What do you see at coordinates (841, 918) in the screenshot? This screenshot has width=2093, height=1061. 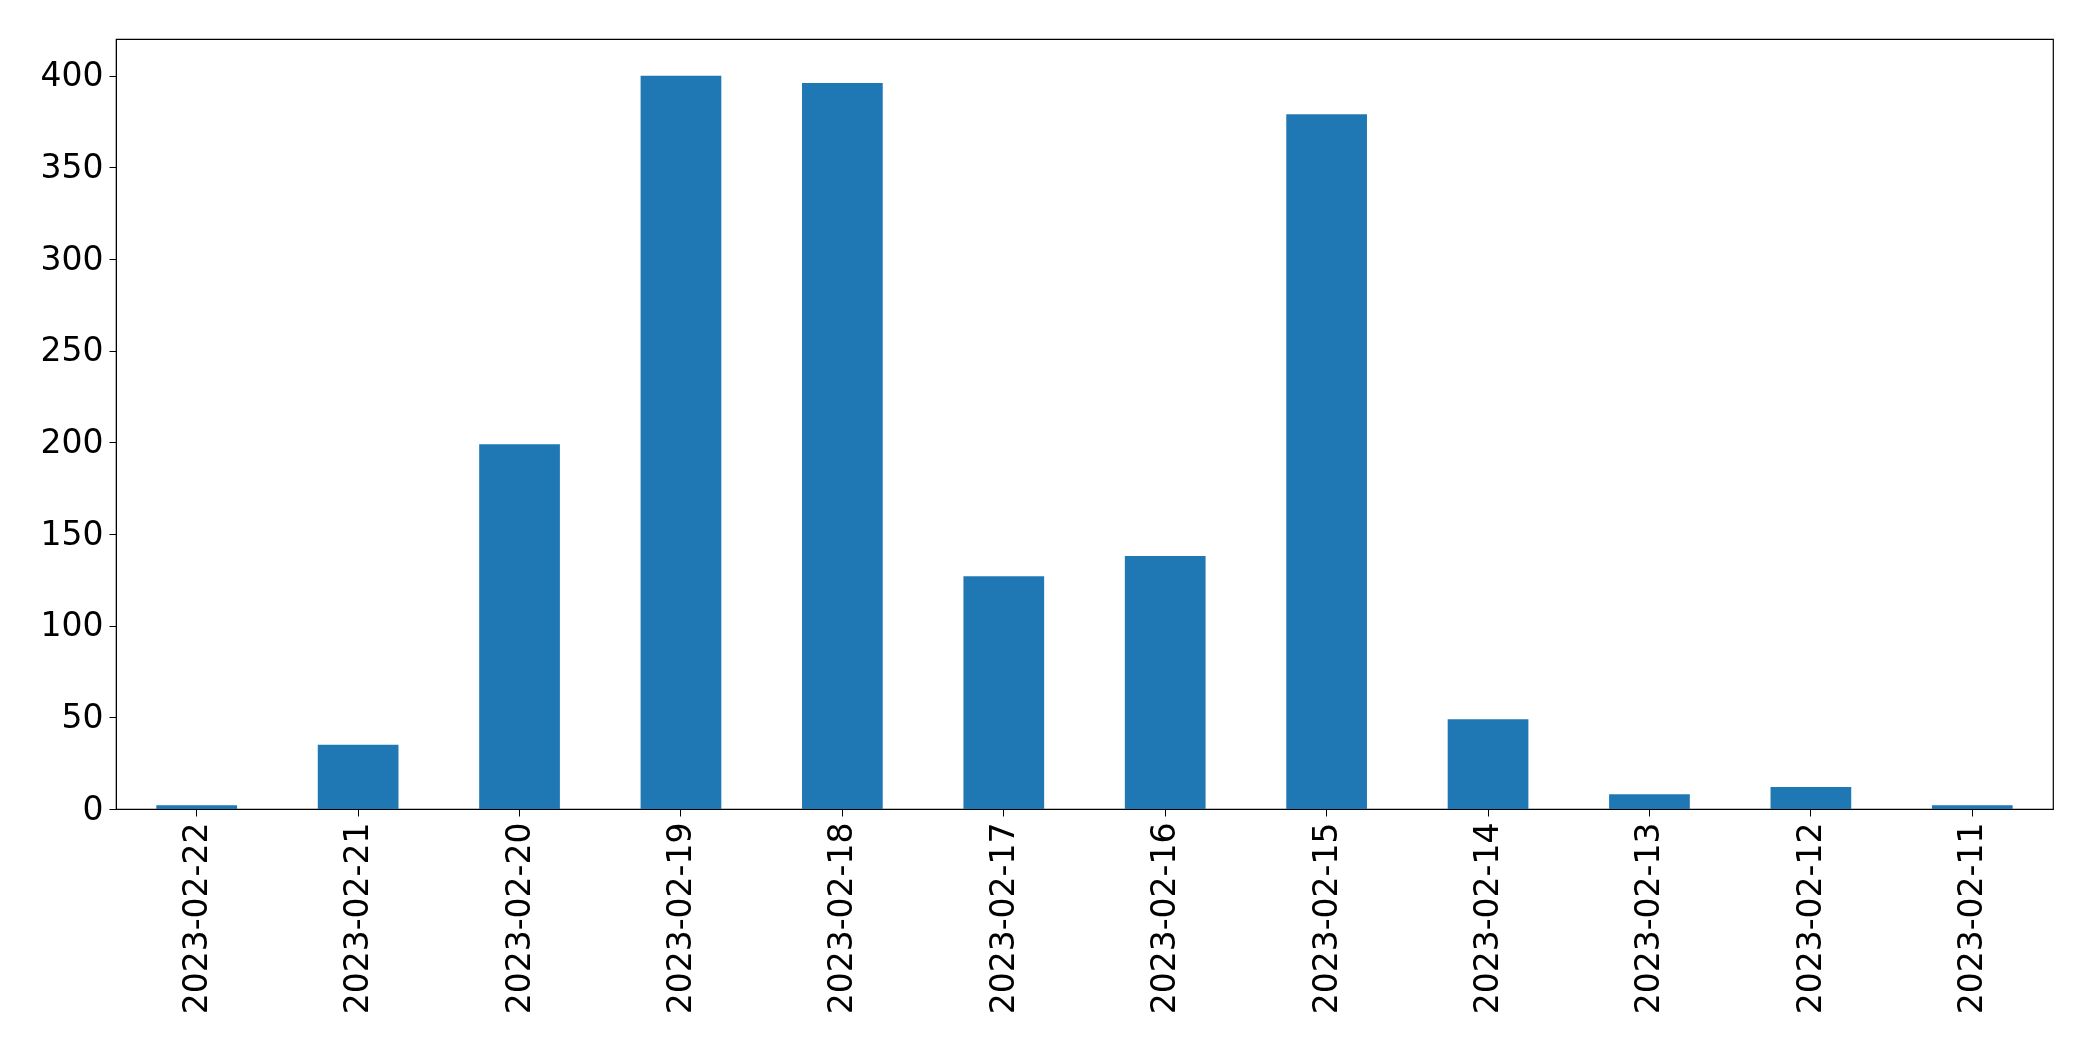 I see `x-tick-label: 2023-02-18` at bounding box center [841, 918].